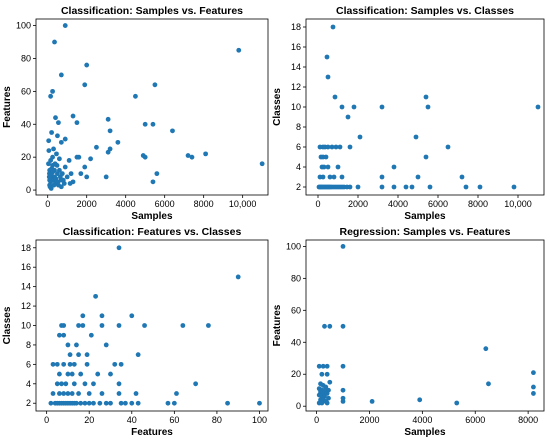 This screenshot has width=550, height=448. Describe the element at coordinates (174, 420) in the screenshot. I see `x-tick-label: 60` at that location.